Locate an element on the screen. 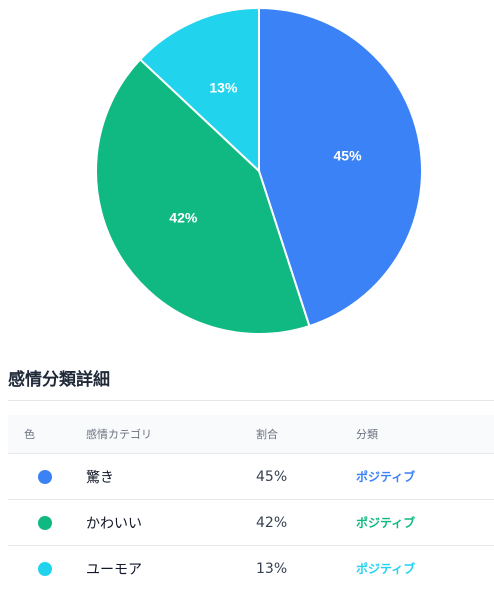 Image resolution: width=494 pixels, height=593 pixels. category-cell: かわいい is located at coordinates (171, 522).